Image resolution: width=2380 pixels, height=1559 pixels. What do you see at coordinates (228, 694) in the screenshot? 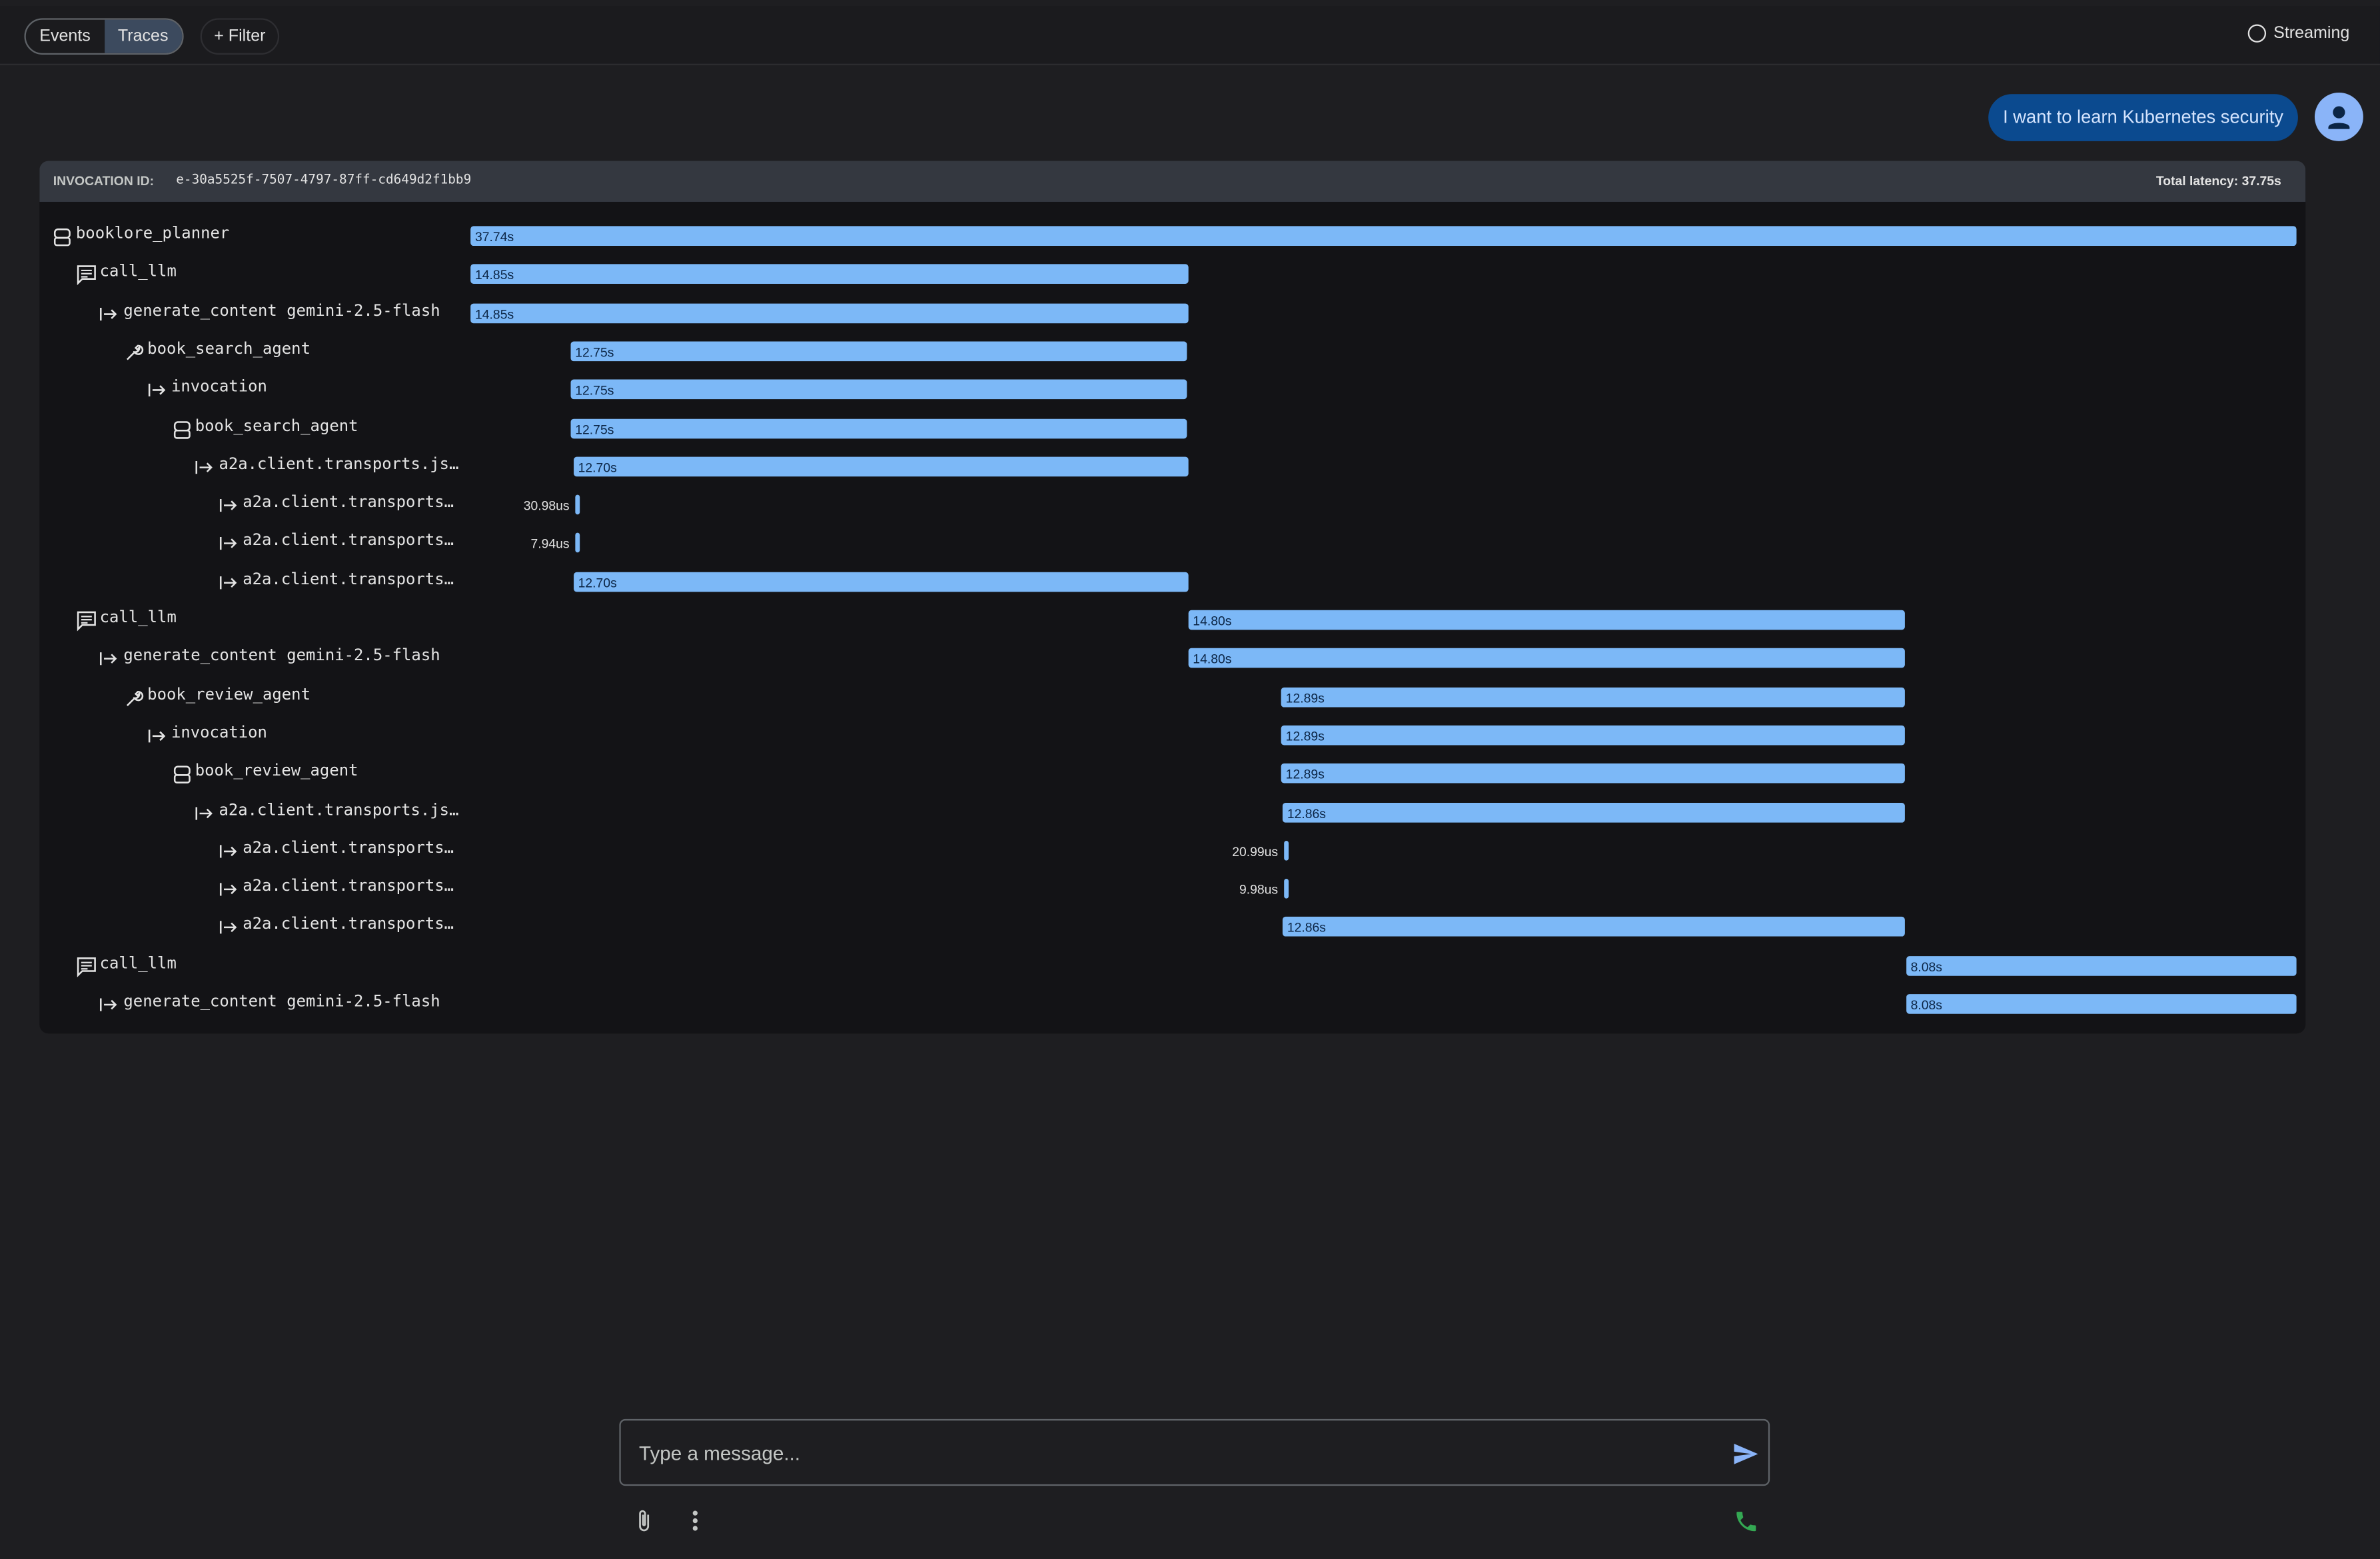
I see `span-name: book_review_agent` at bounding box center [228, 694].